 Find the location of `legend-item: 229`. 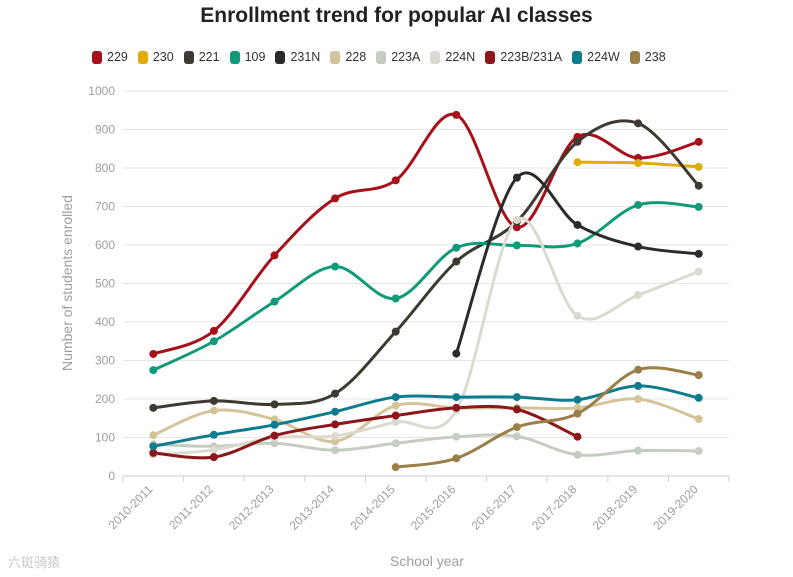

legend-item: 229 is located at coordinates (110, 57).